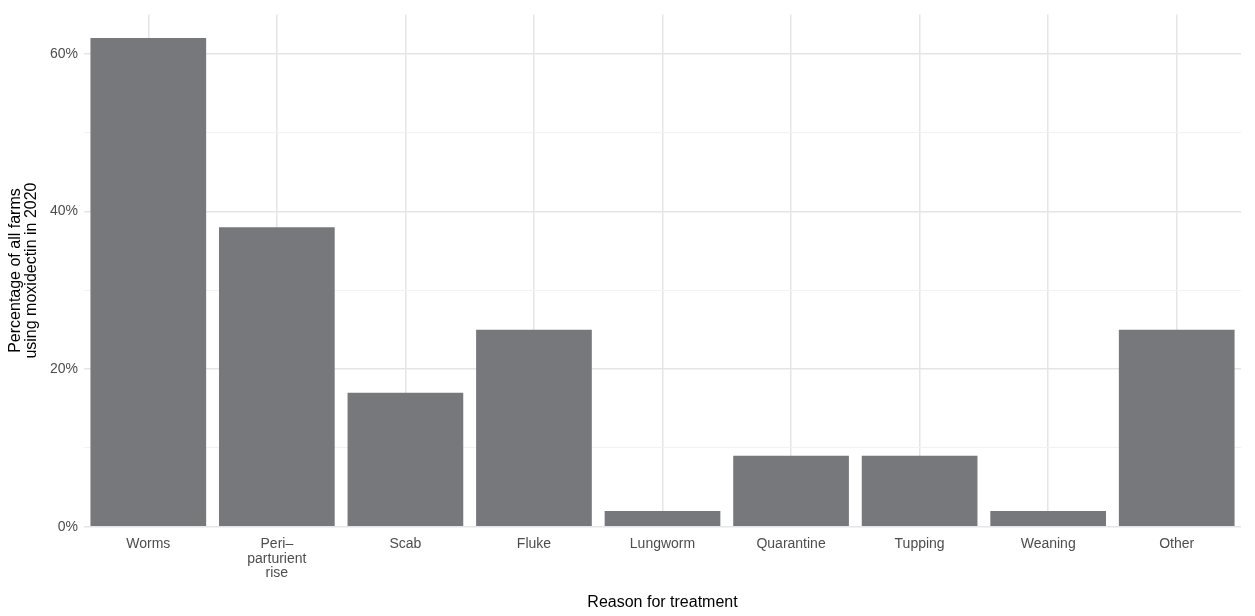 The height and width of the screenshot is (616, 1255). I want to click on y-tick-label: 60%, so click(64, 52).